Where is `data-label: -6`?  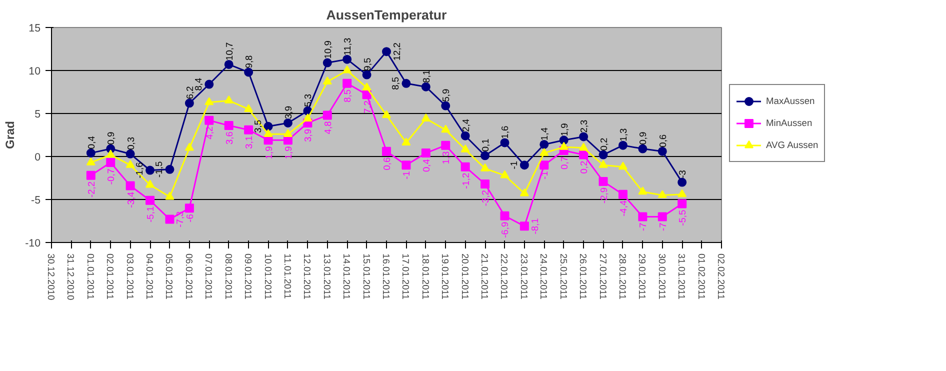
data-label: -6 is located at coordinates (189, 218).